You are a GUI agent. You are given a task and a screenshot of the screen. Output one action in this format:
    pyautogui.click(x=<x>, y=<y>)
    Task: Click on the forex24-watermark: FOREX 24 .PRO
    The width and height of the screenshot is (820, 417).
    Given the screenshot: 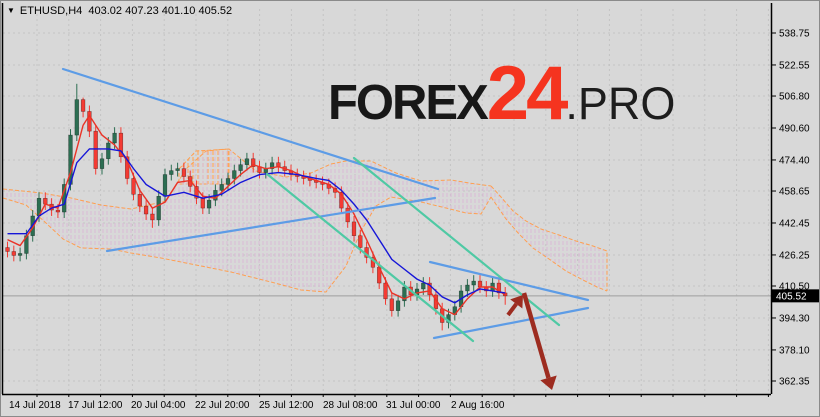 What is the action you would take?
    pyautogui.click(x=501, y=94)
    